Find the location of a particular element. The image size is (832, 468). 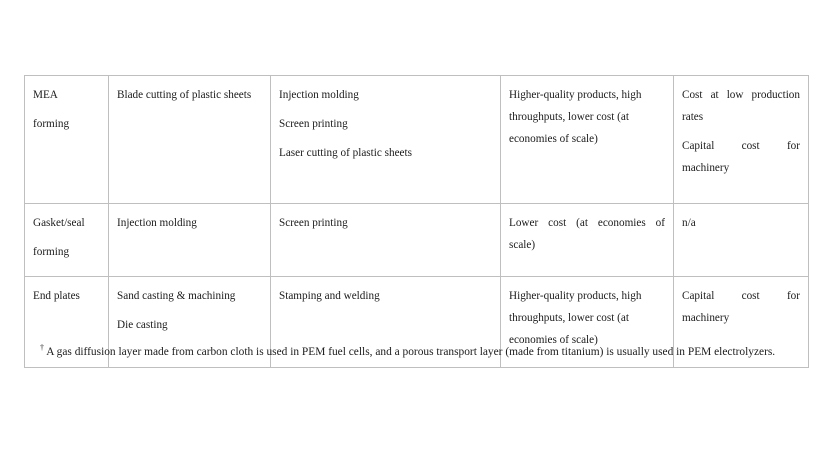

component-line: Gasket/seal is located at coordinates (59, 223).